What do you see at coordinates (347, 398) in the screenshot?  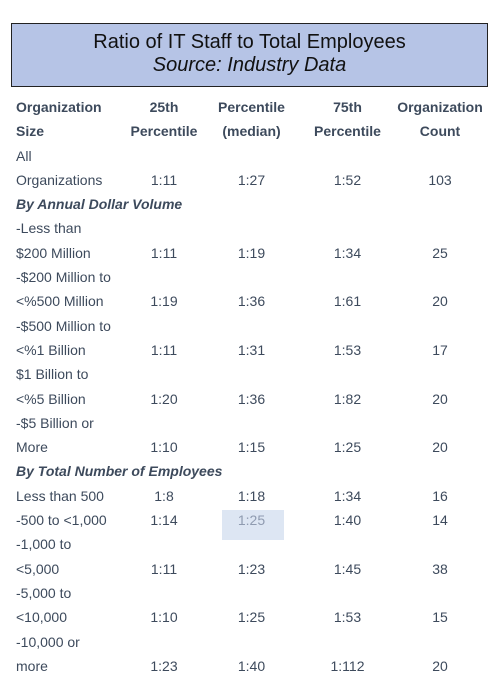 I see `table-cell: 1:82` at bounding box center [347, 398].